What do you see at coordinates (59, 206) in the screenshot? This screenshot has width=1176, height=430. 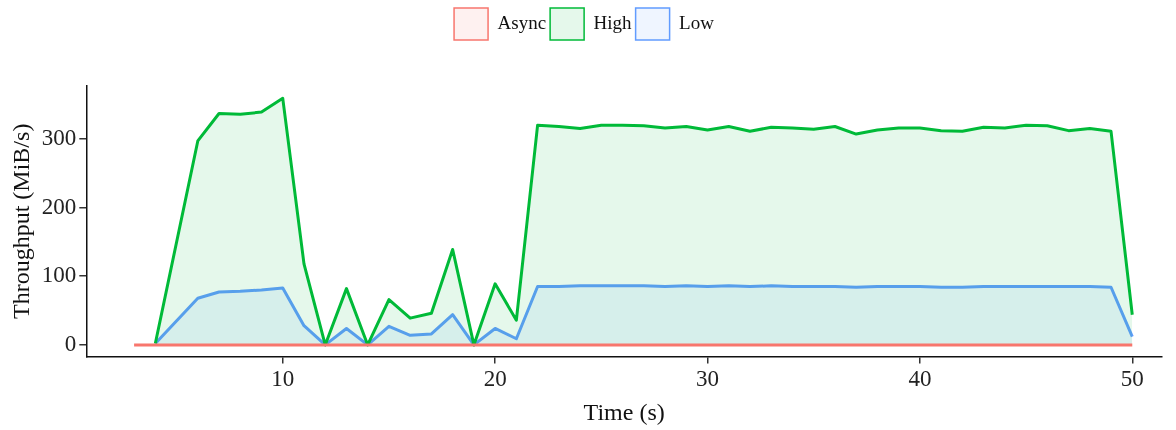 I see `y-tick-label: 200` at bounding box center [59, 206].